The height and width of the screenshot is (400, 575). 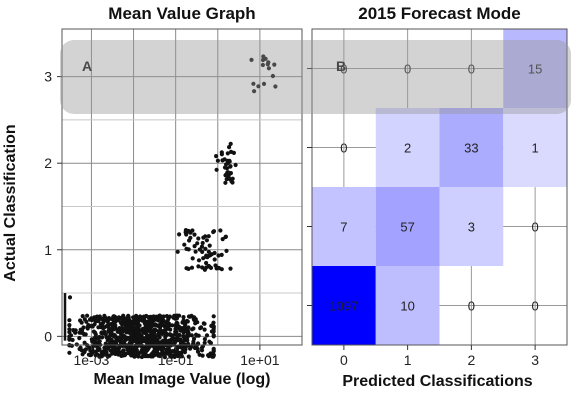 I want to click on heatmap-x-tick-label: 3, so click(x=535, y=360).